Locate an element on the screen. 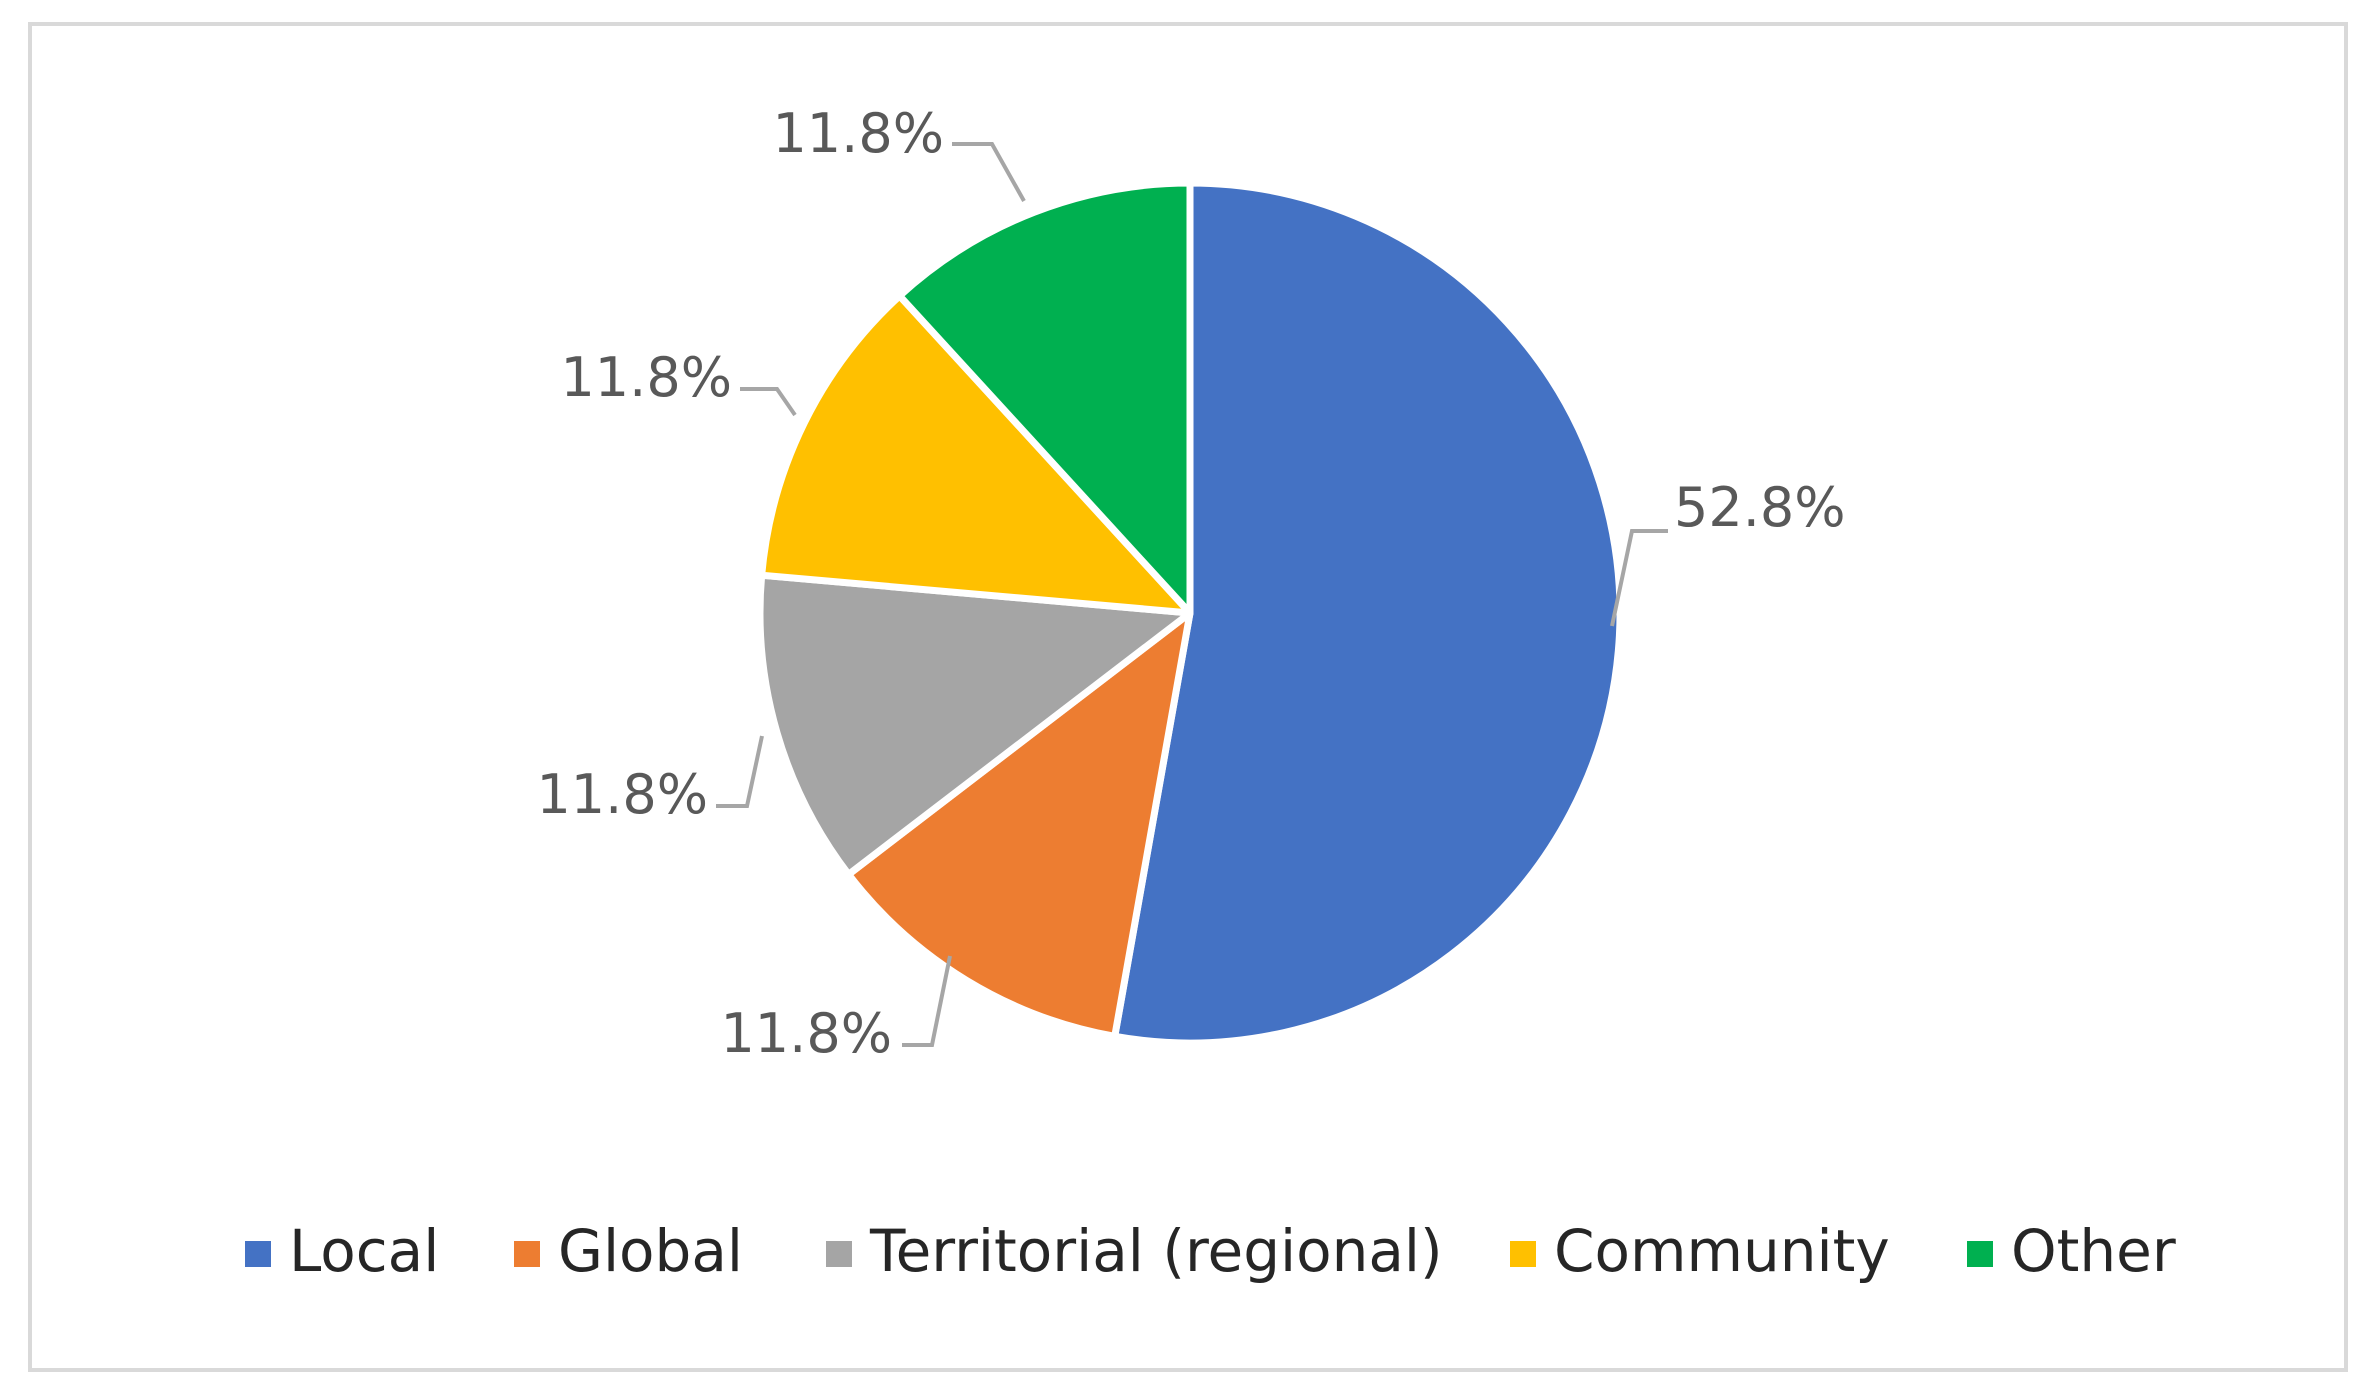 This screenshot has height=1395, width=2376. data-label-global: 11.8% is located at coordinates (806, 1033).